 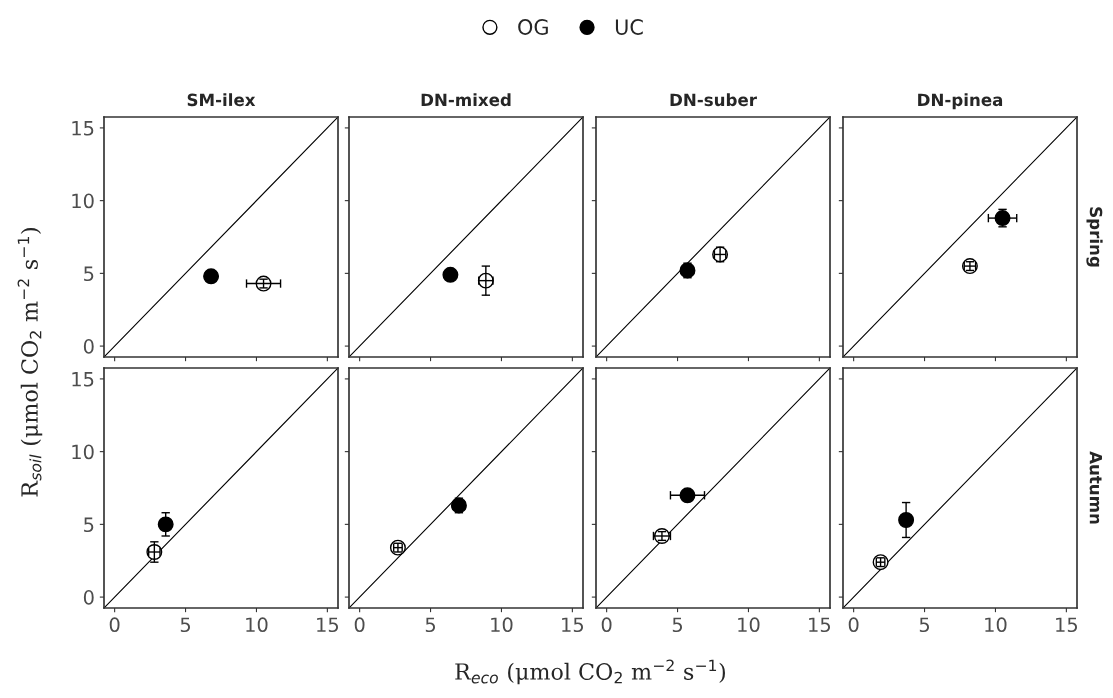 I want to click on text: Autumn, so click(x=1095, y=487).